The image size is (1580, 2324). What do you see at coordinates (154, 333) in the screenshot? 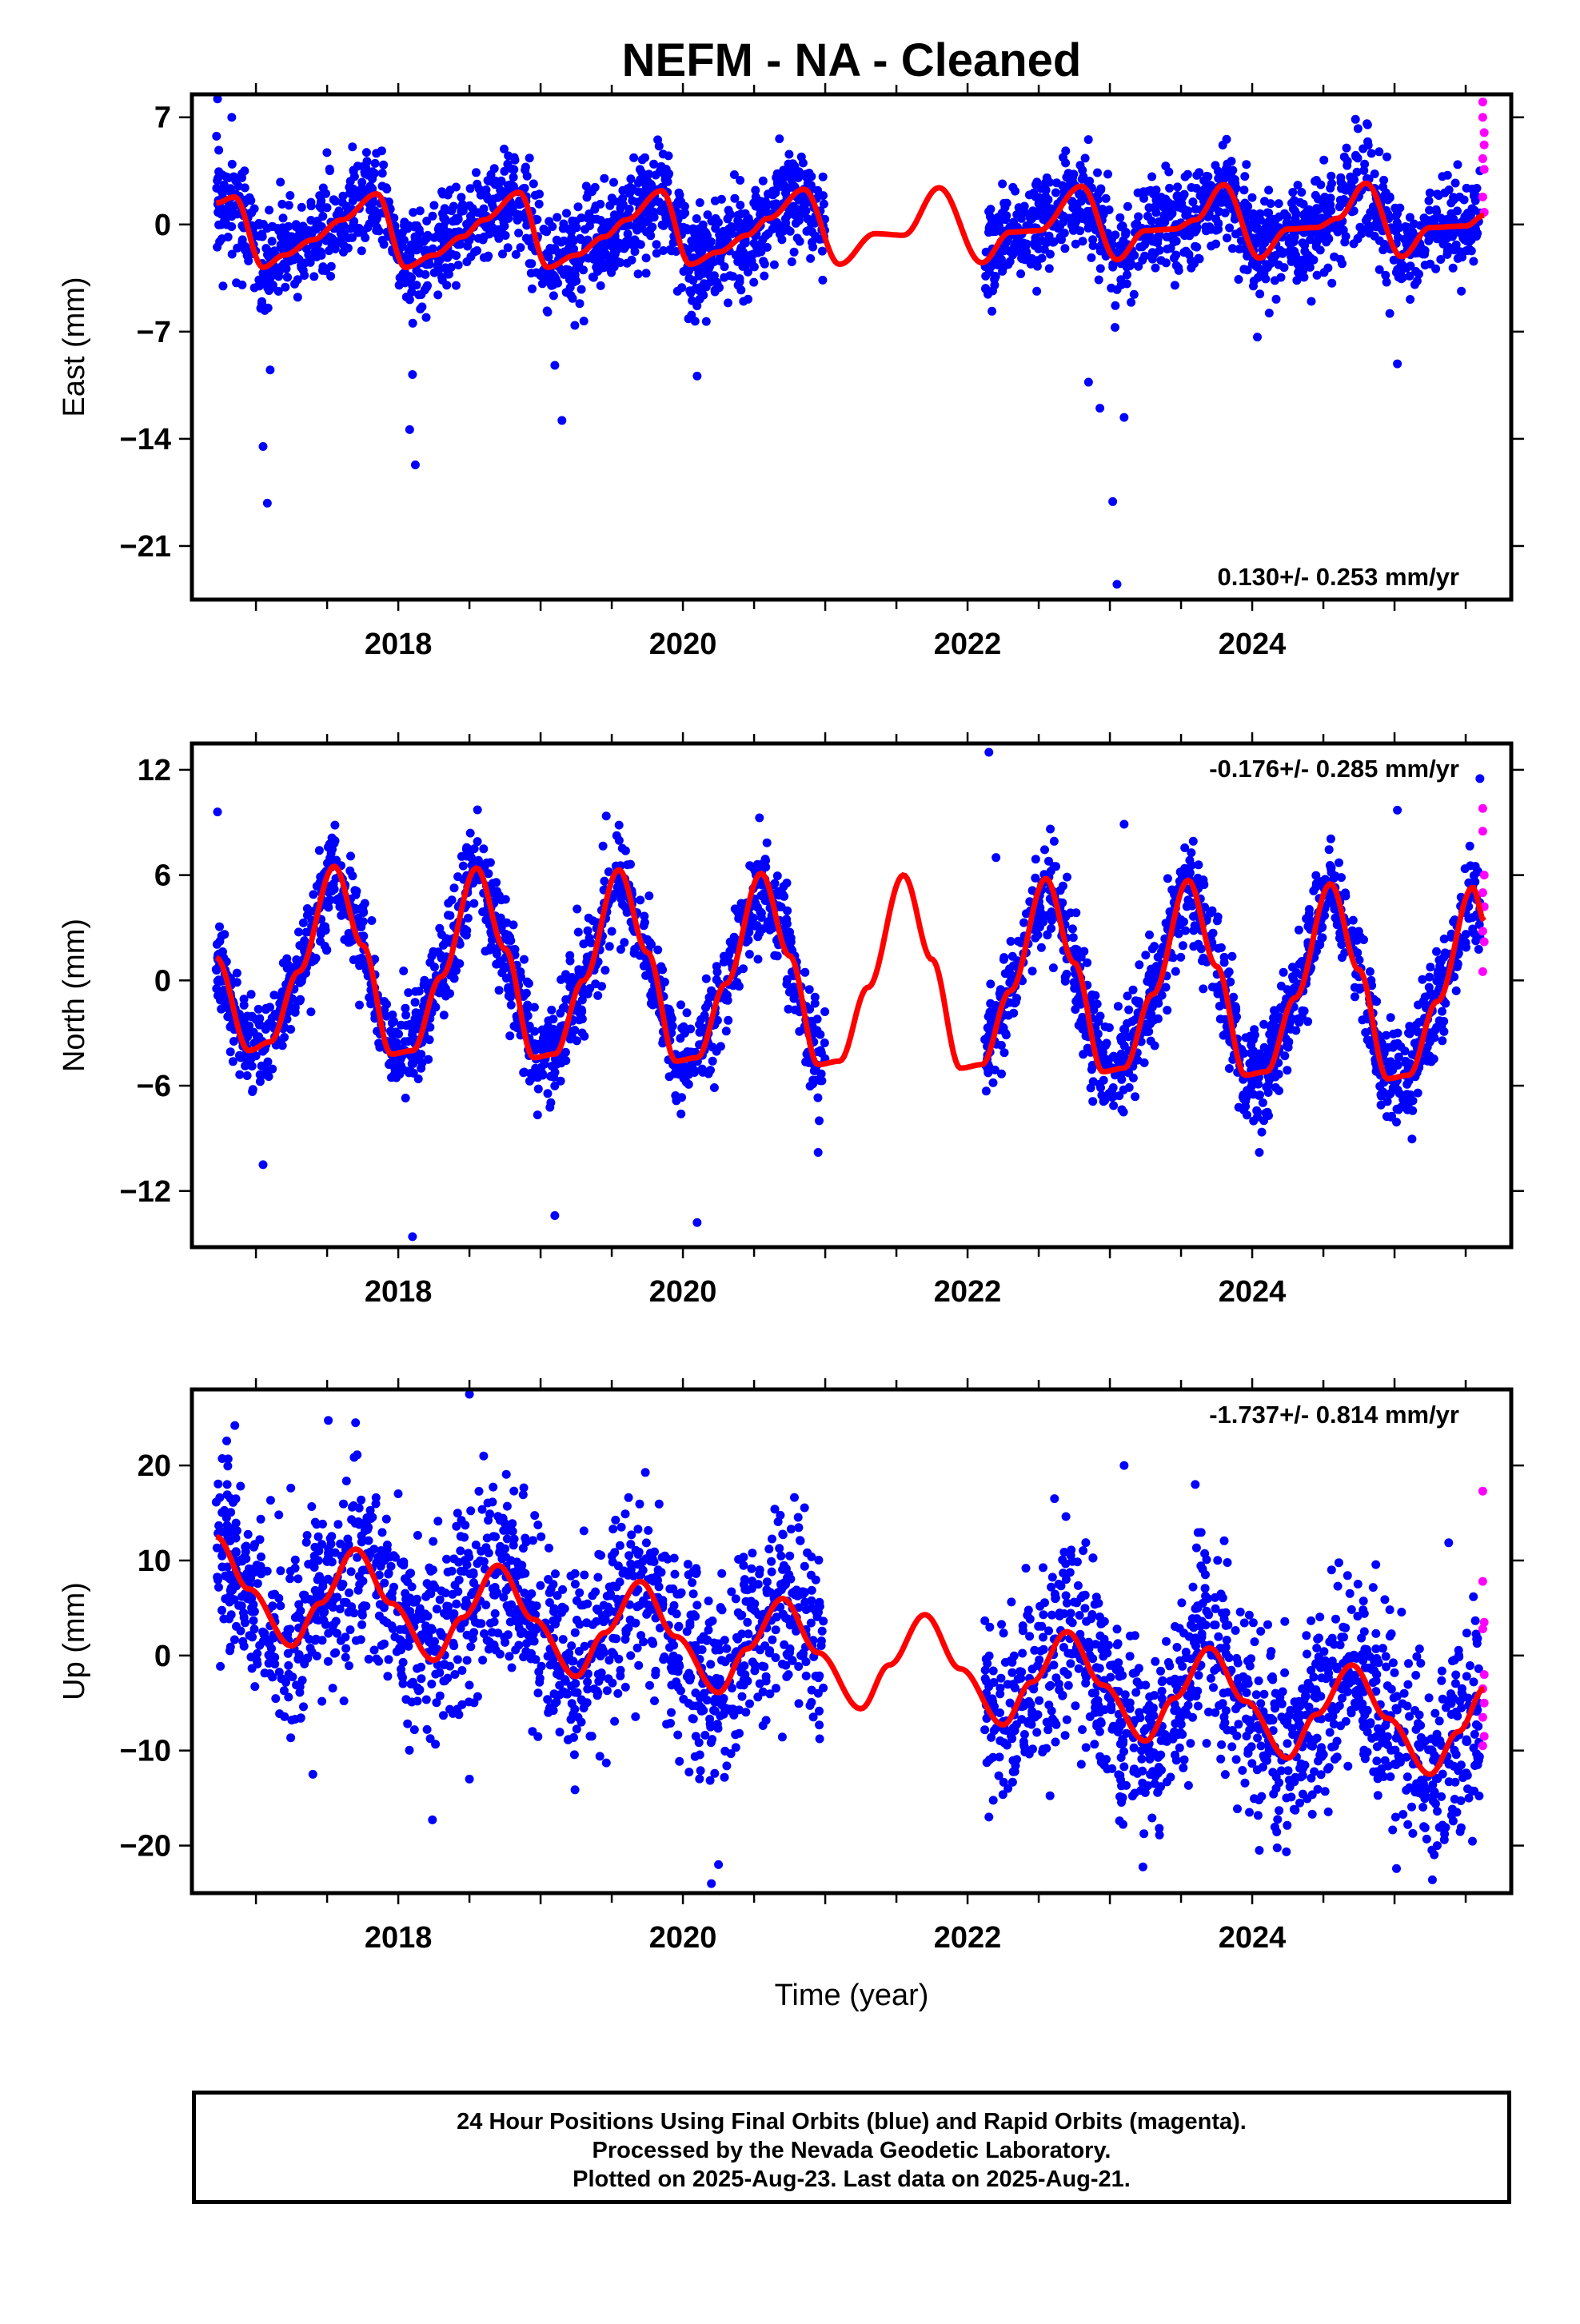
I see `y-tick-label: −7` at bounding box center [154, 333].